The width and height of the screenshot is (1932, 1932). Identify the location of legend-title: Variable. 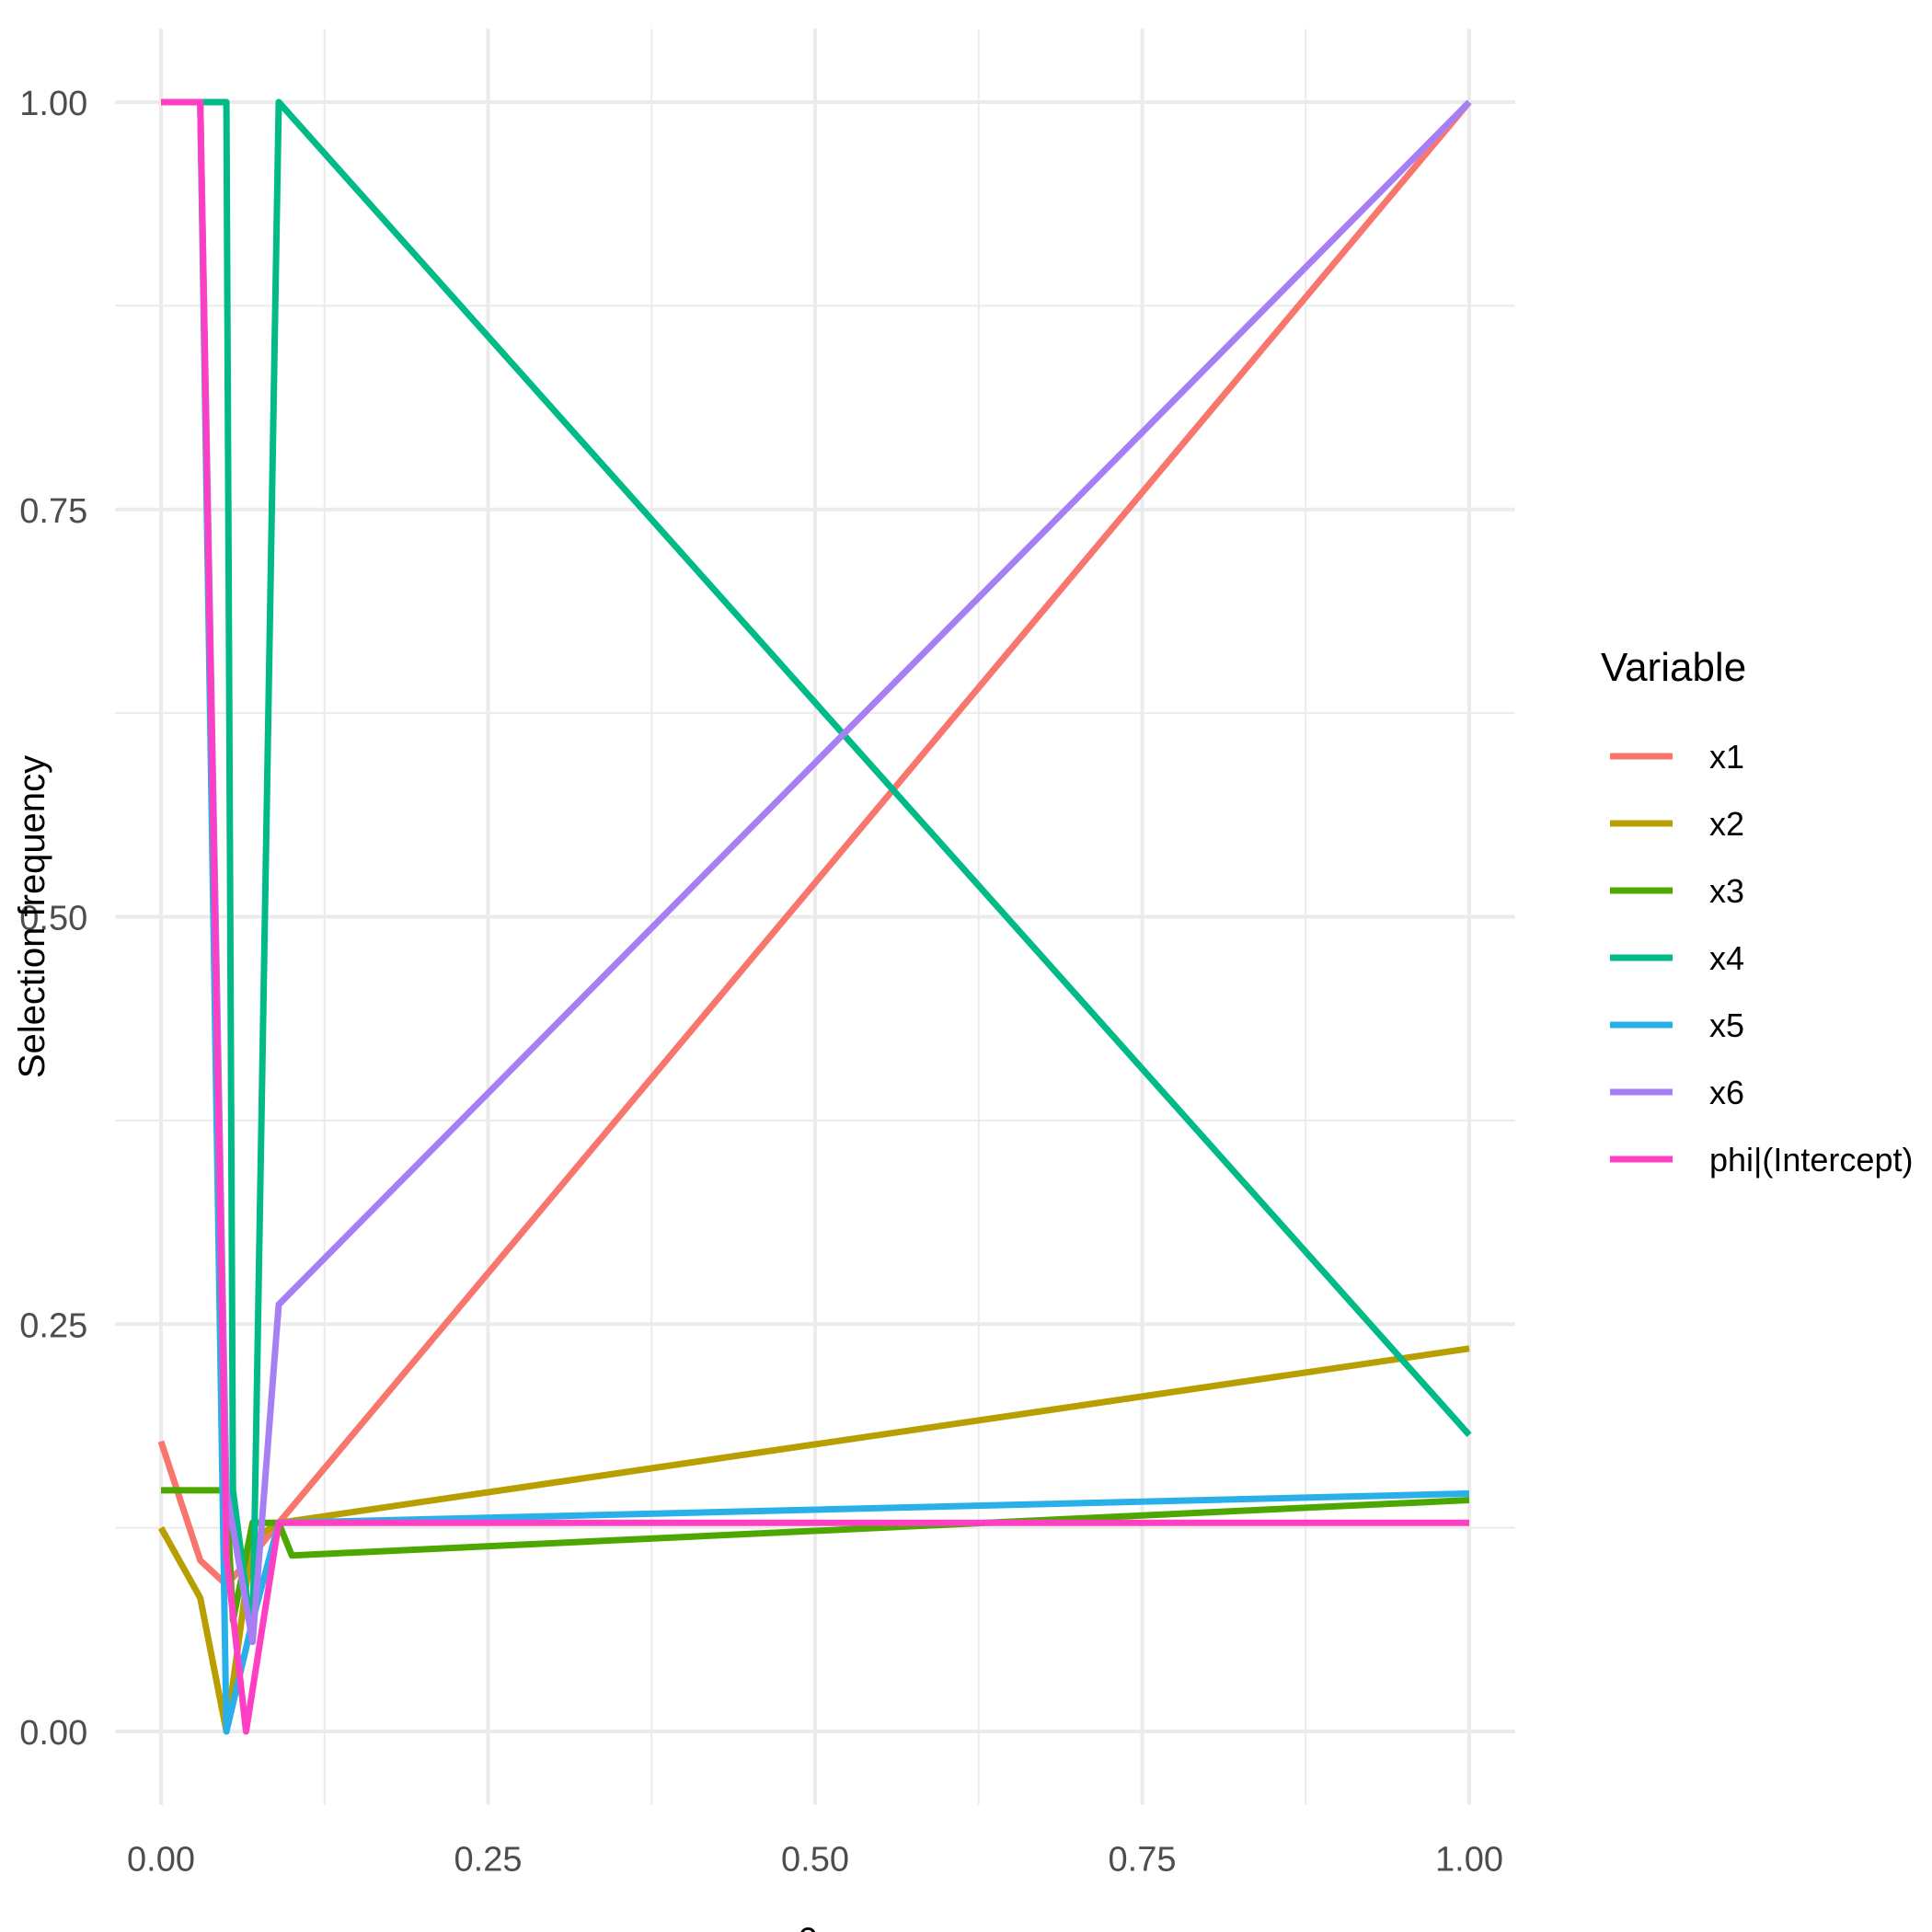
(1673, 667).